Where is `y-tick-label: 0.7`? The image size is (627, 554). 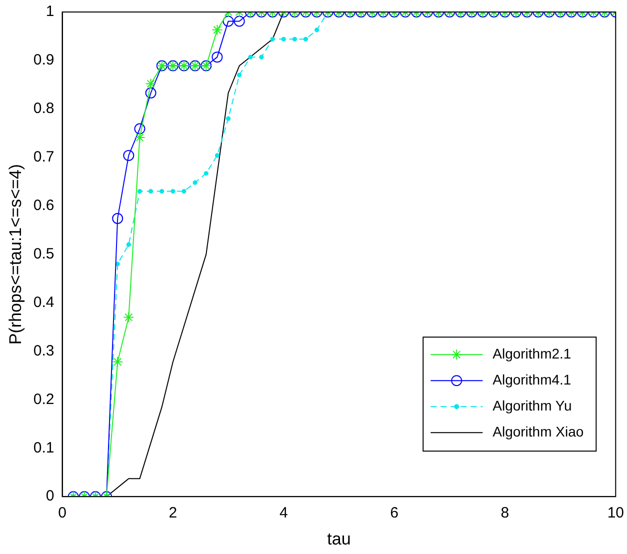 y-tick-label: 0.7 is located at coordinates (43, 157).